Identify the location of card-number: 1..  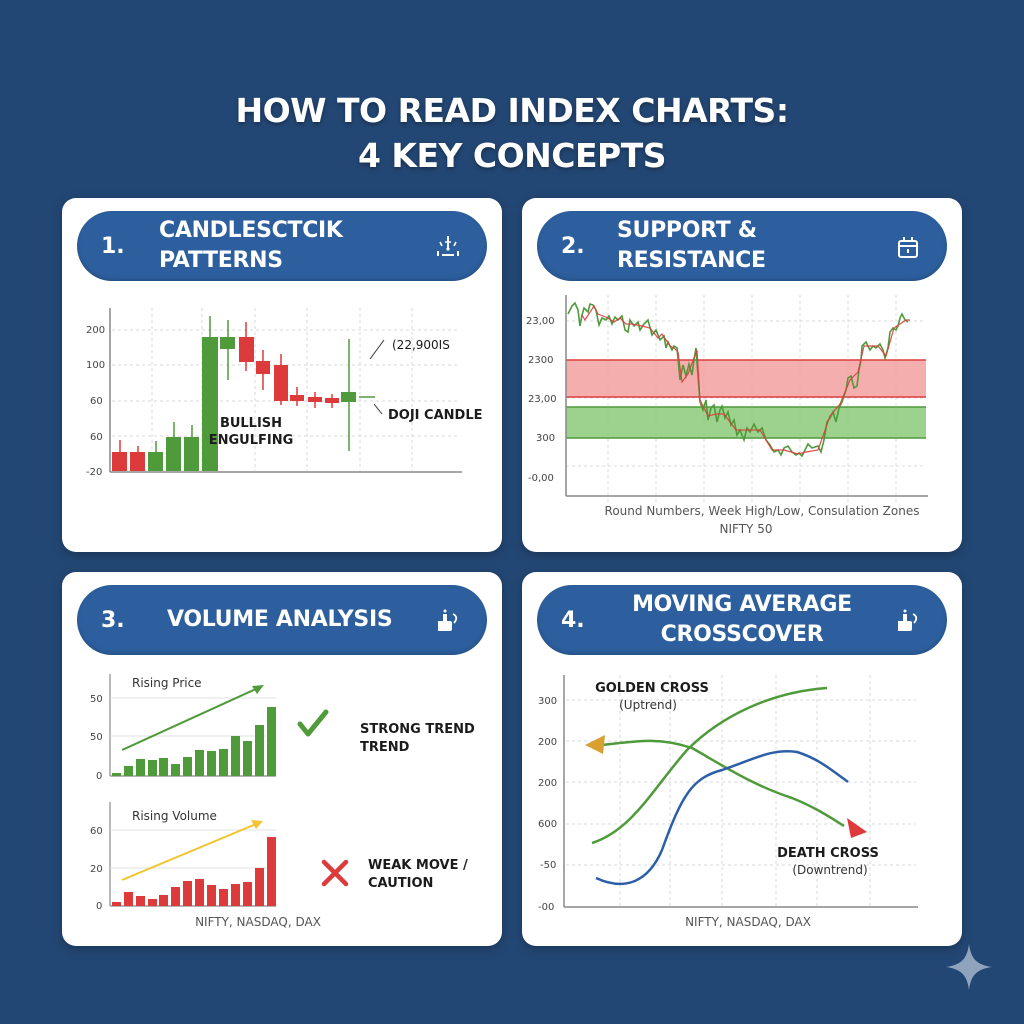
(113, 246).